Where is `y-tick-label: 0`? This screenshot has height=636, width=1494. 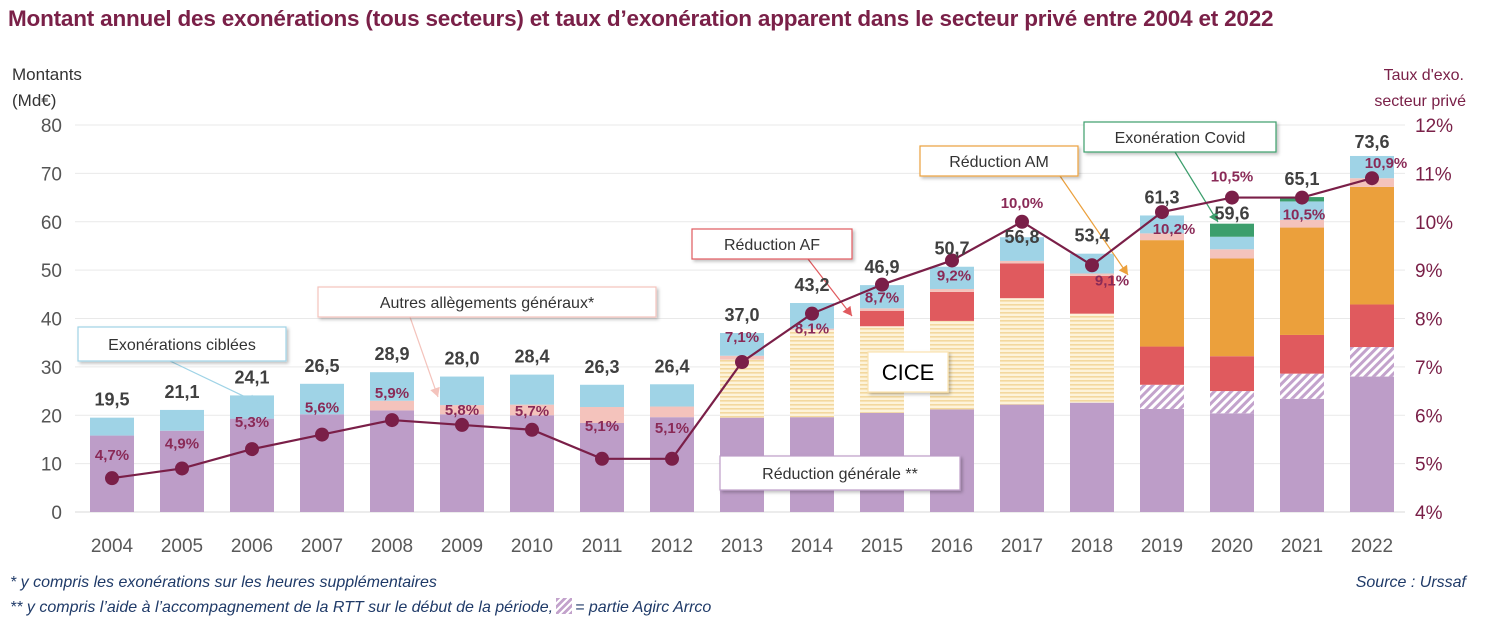 y-tick-label: 0 is located at coordinates (56, 513).